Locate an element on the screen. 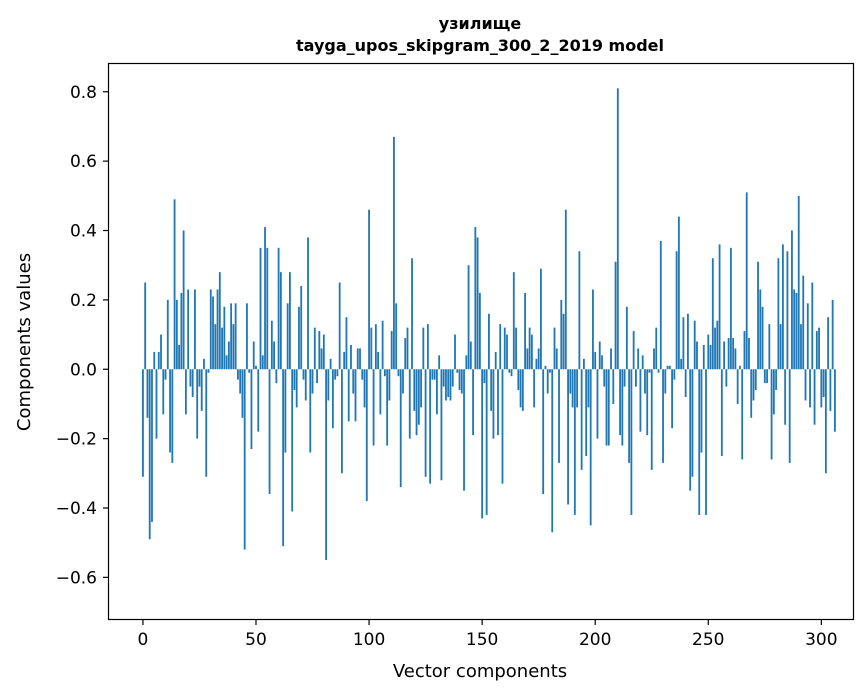 The image size is (867, 696). x-tick-label: 300 is located at coordinates (821, 640).